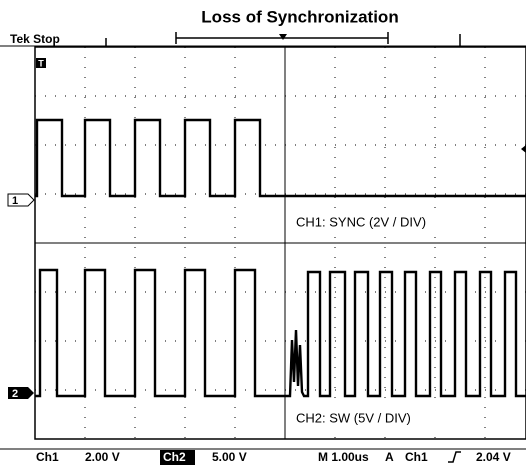 The image size is (526, 465). I want to click on ch1-label-bg, so click(385, 222).